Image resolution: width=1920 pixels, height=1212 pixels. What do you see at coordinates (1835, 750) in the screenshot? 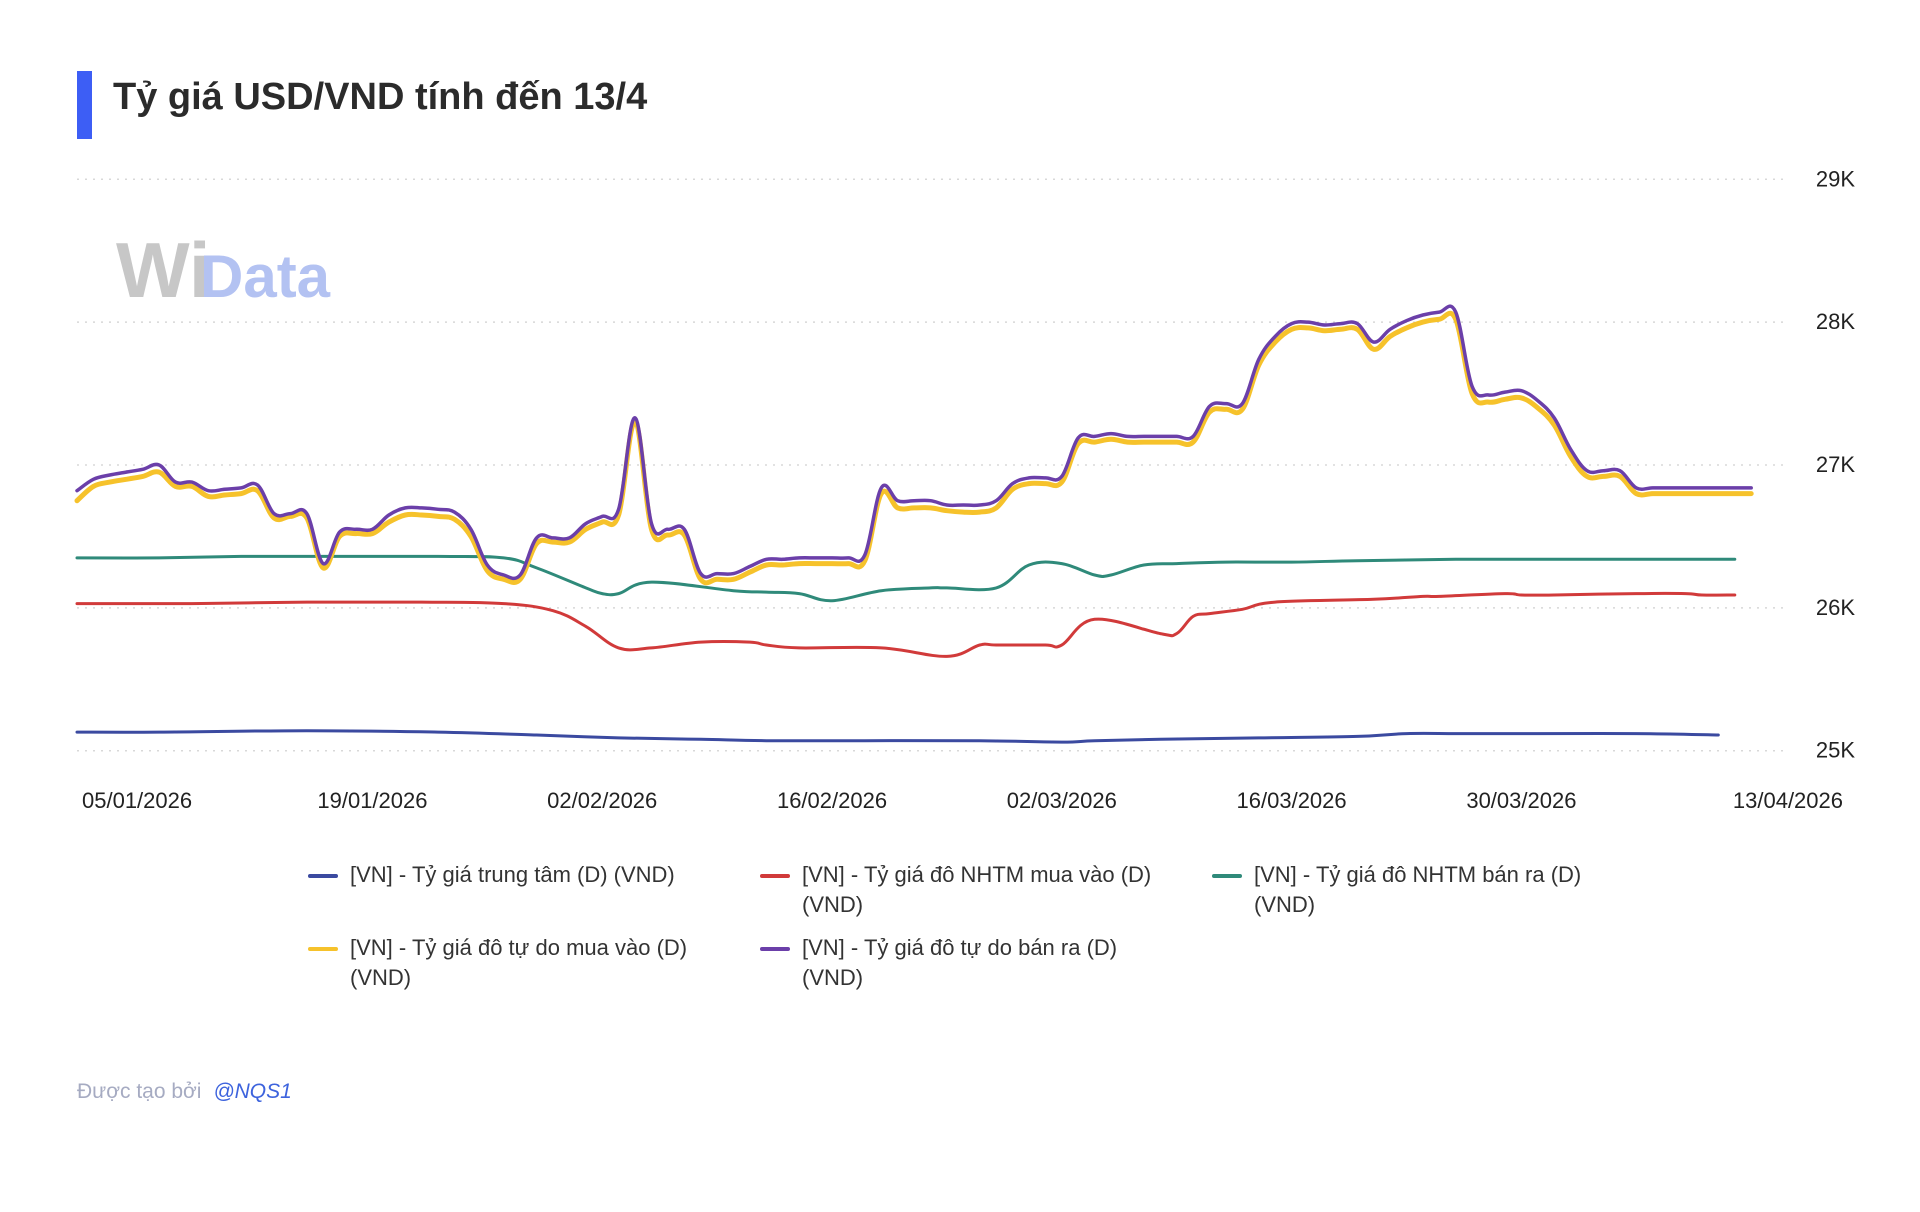
I see `y-tick-label: 25K` at bounding box center [1835, 750].